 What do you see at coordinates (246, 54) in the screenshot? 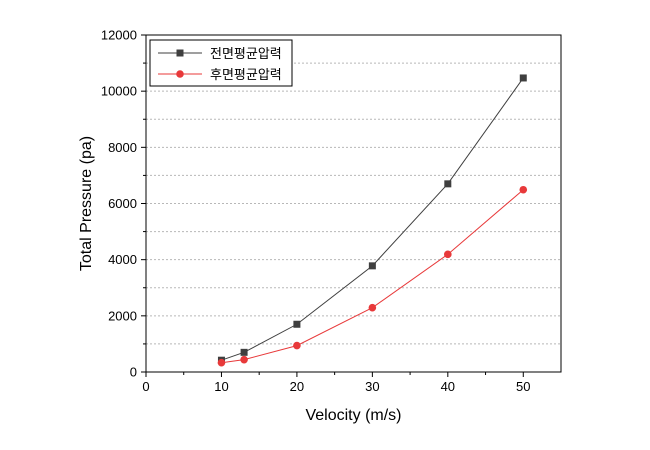
I see `legend-label: 전면평균압력` at bounding box center [246, 54].